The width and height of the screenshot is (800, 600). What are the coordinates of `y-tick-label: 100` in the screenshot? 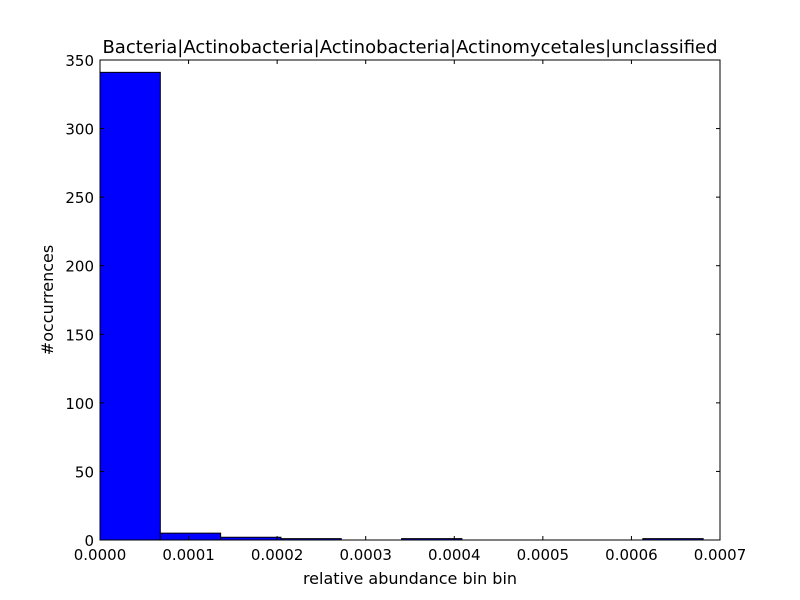 It's located at (79, 404).